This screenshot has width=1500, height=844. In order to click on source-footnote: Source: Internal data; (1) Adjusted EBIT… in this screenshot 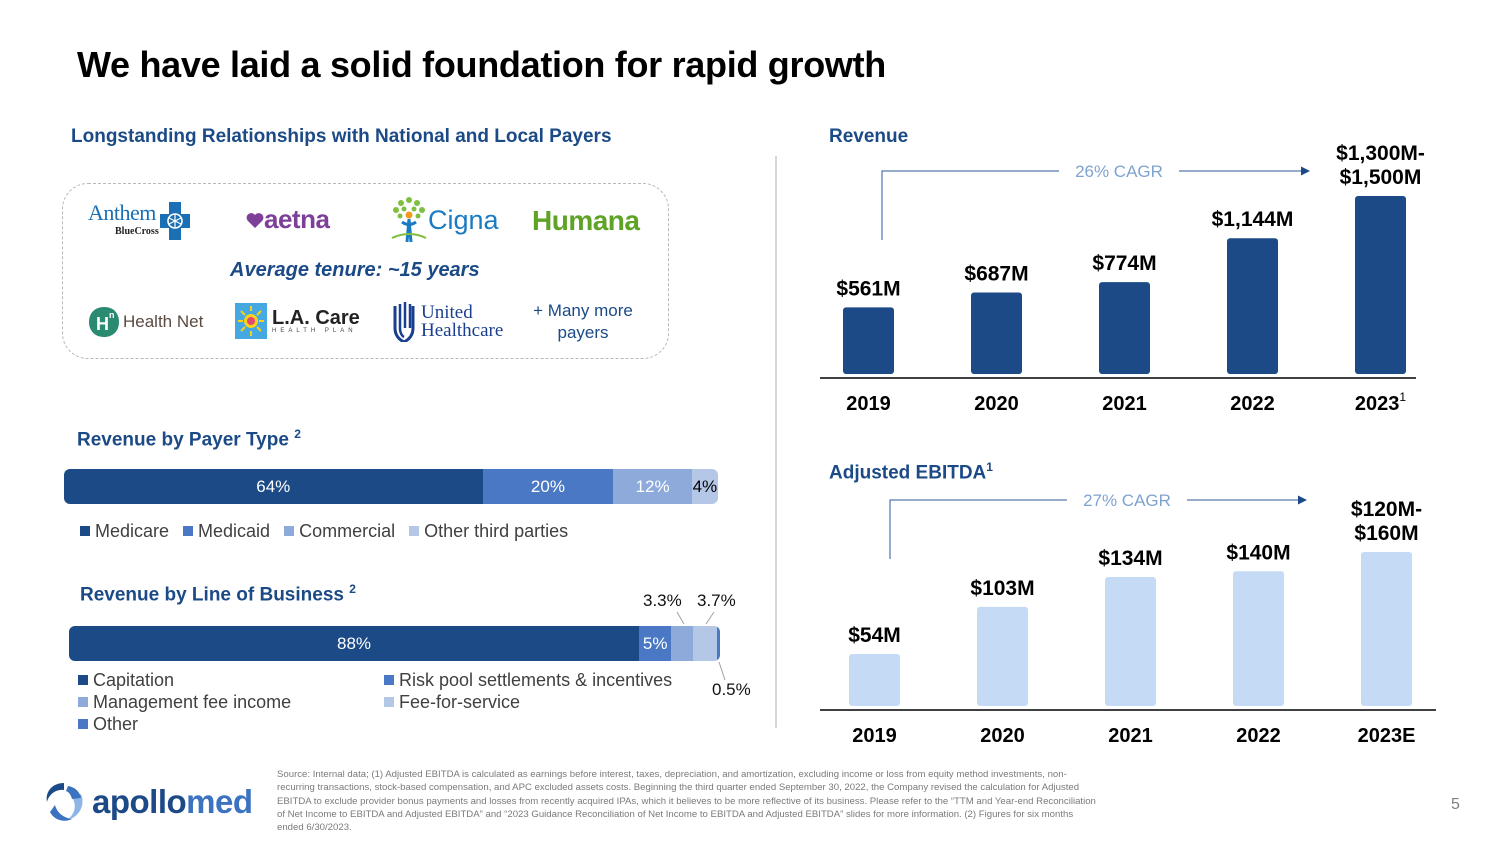, I will do `click(686, 801)`.